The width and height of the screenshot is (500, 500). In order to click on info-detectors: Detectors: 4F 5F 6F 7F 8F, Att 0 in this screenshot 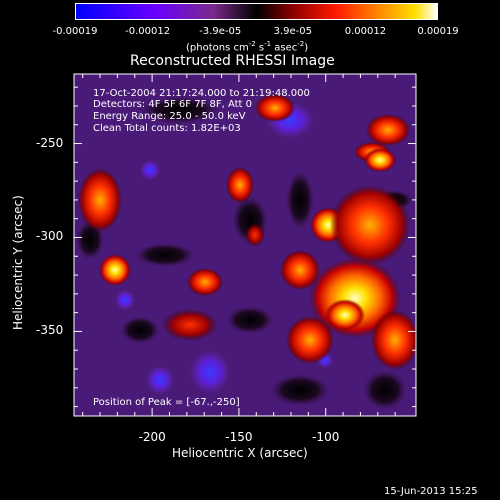, I will do `click(173, 104)`.